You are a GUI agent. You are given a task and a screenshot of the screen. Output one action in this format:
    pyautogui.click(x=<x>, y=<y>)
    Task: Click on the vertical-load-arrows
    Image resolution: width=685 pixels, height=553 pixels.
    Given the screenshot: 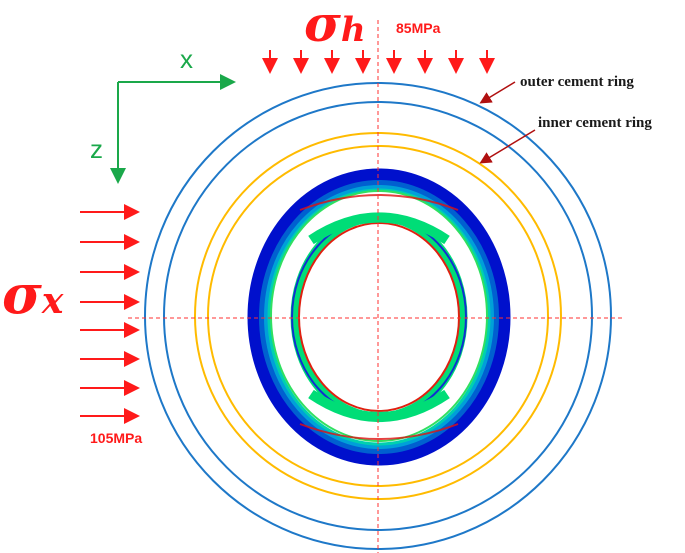 What is the action you would take?
    pyautogui.click(x=378, y=62)
    